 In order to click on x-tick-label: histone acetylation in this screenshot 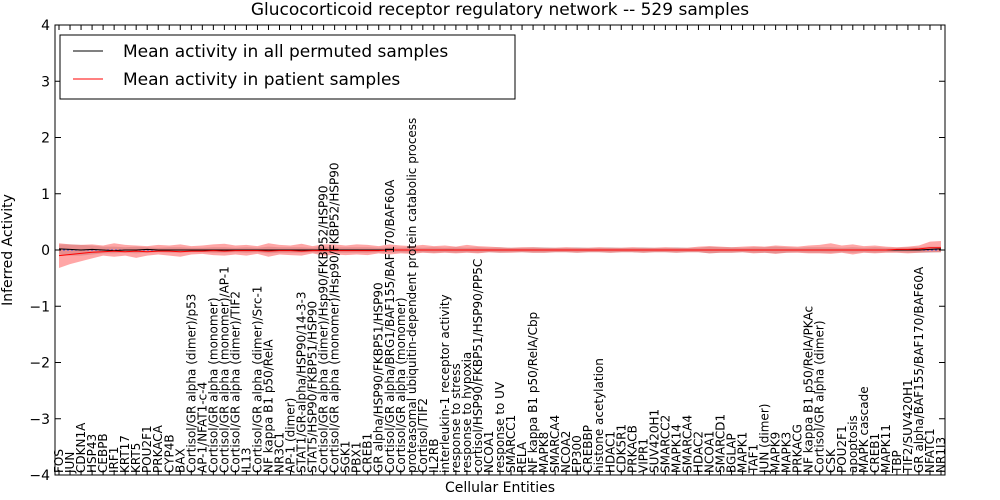, I will do `click(599, 415)`.